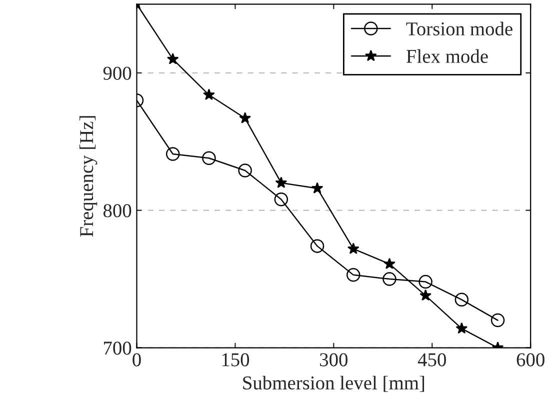  I want to click on legend-label: Flex mode, so click(447, 56).